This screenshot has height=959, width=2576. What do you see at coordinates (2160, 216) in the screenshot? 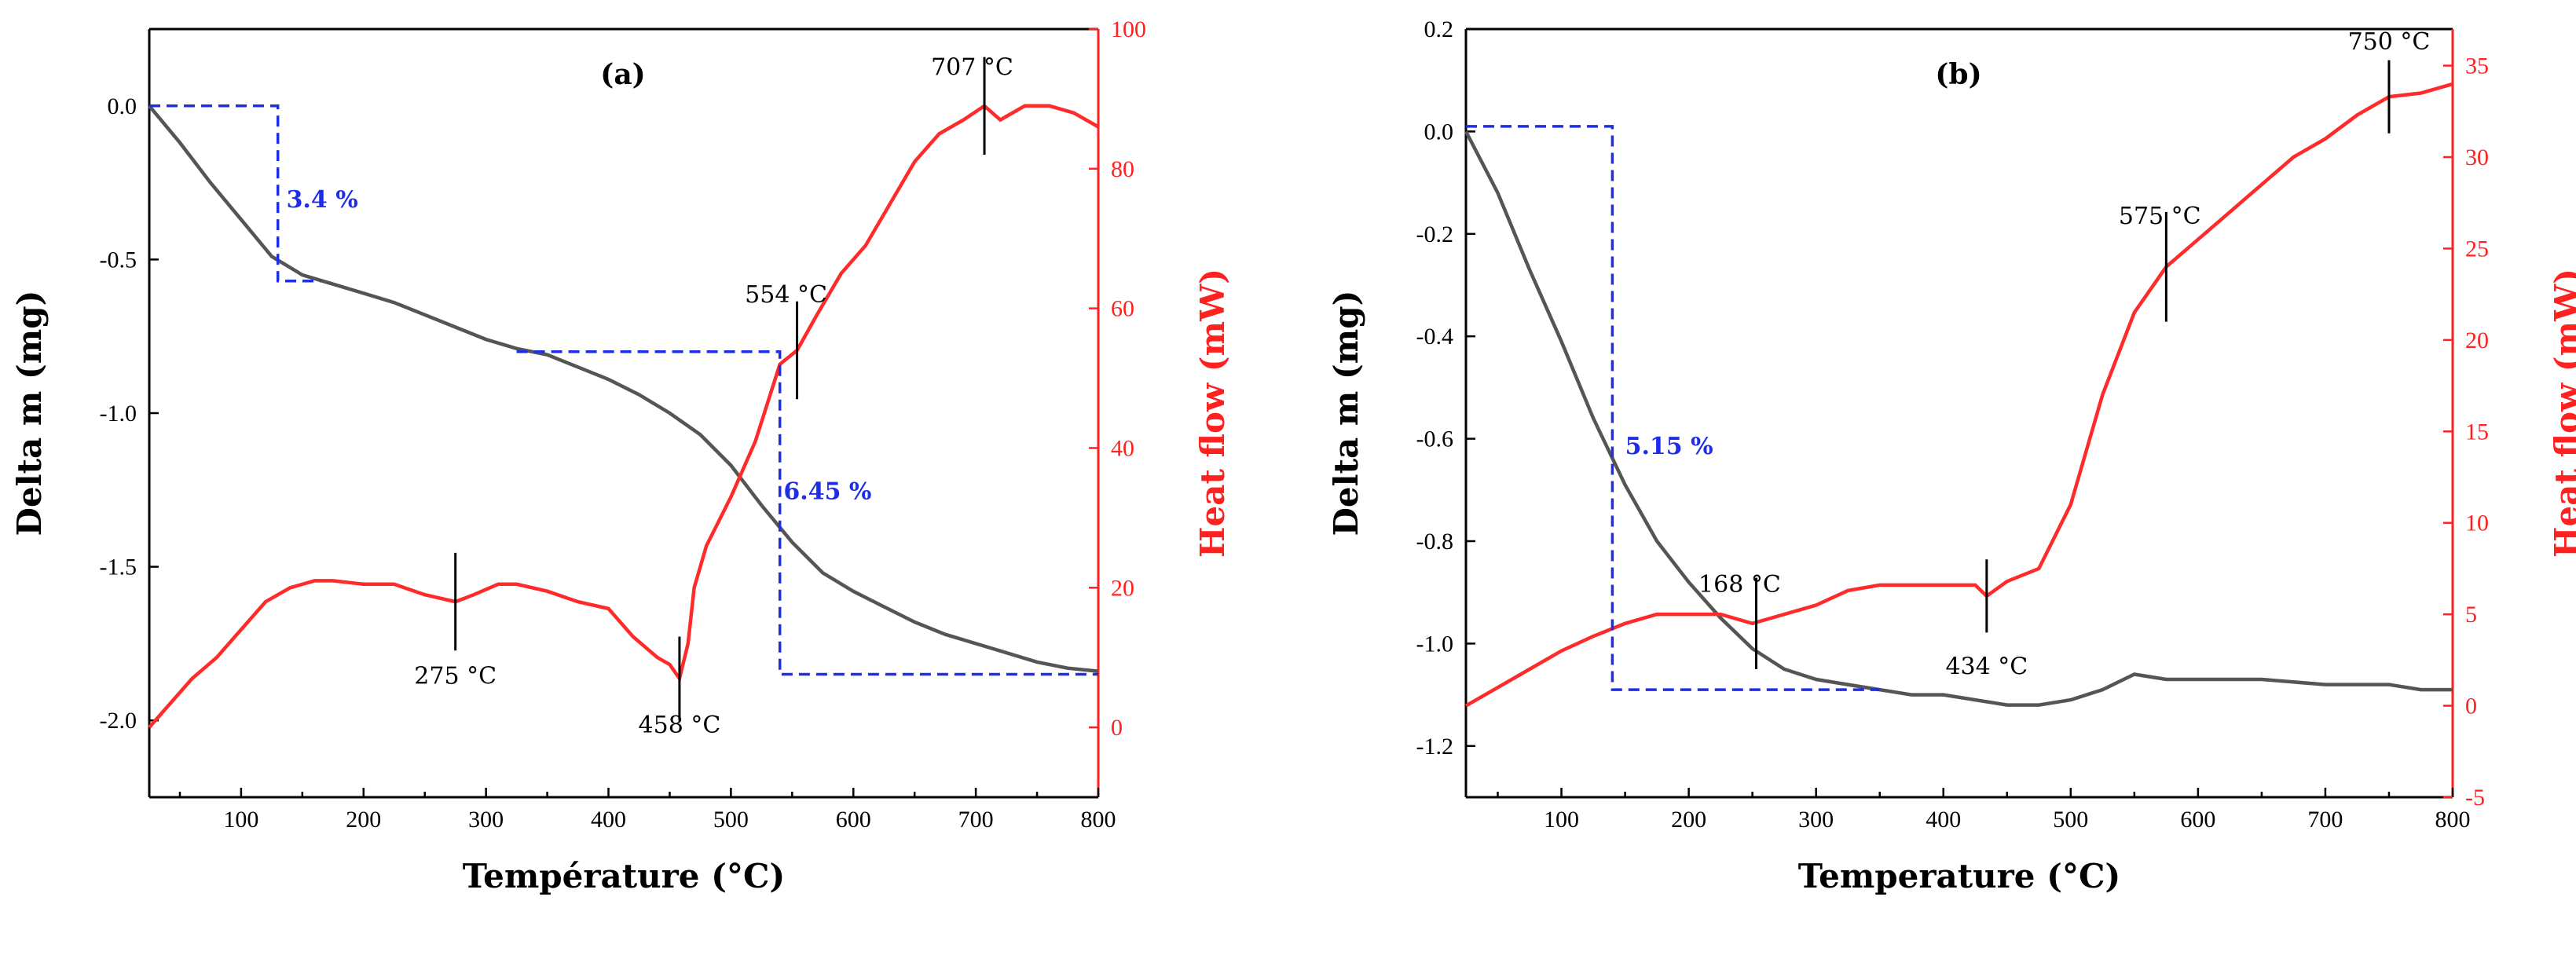
I see `peak-temperature-label: 575 °C` at bounding box center [2160, 216].